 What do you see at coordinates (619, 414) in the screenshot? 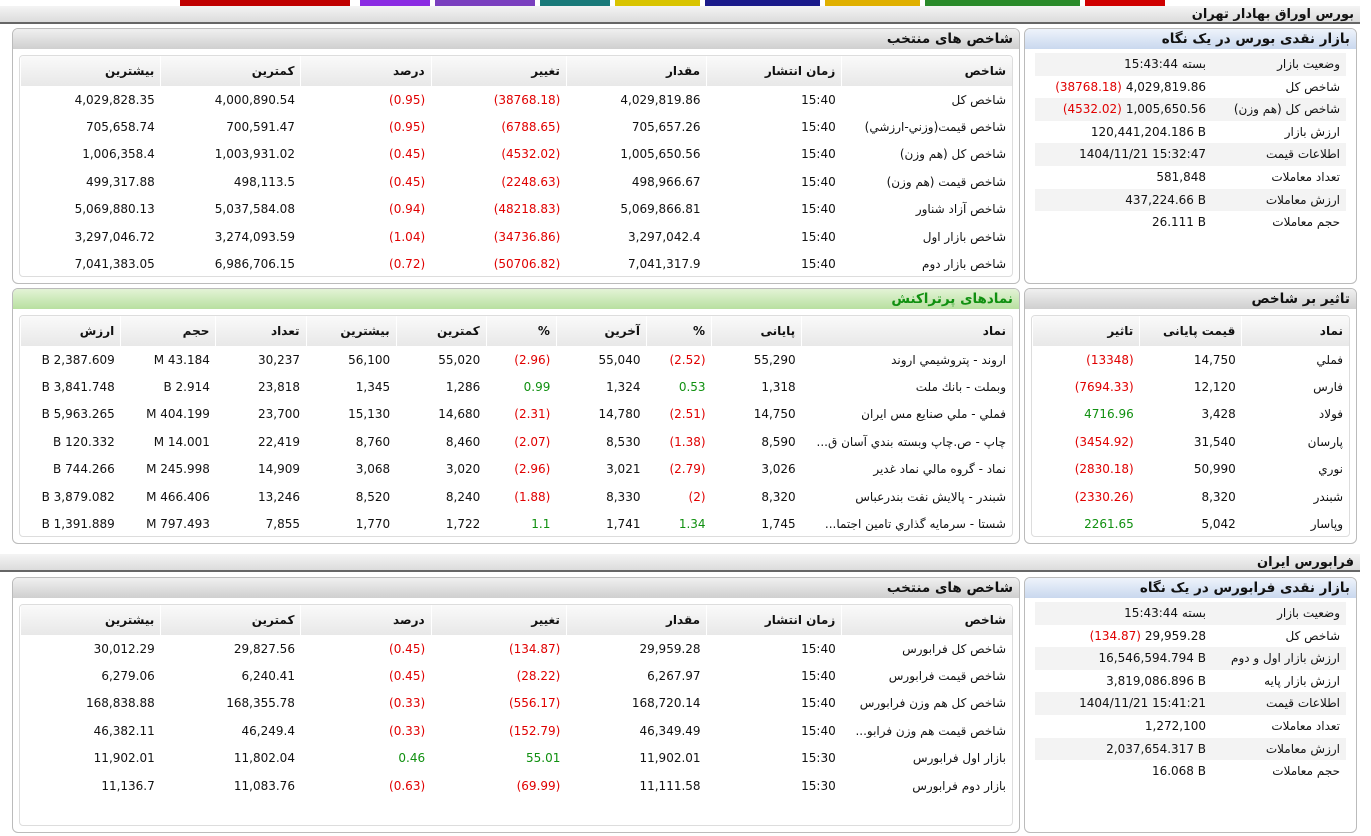
I see `cell: 14,780` at bounding box center [619, 414].